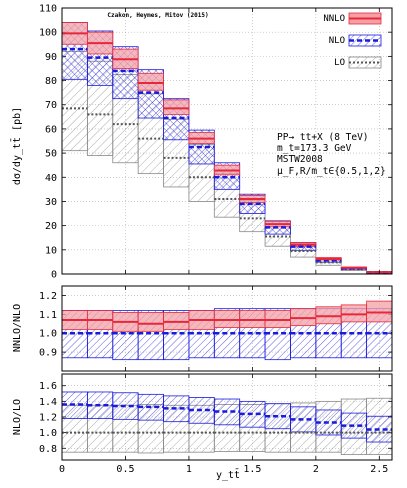  I want to click on legend-label-nnlo: NNLO, so click(334, 19).